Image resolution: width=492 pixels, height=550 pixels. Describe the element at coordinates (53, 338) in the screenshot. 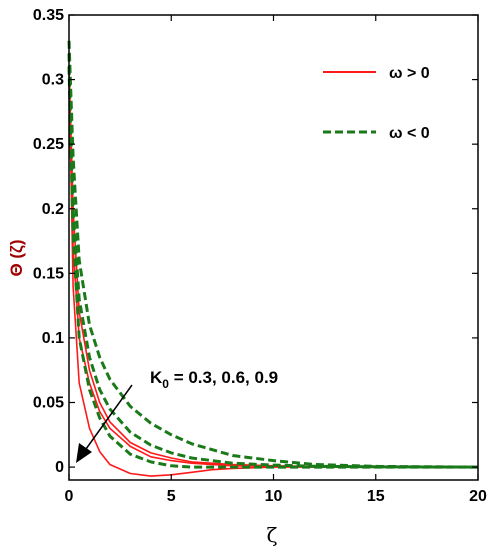

I see `y-tick-label: 0.1` at that location.